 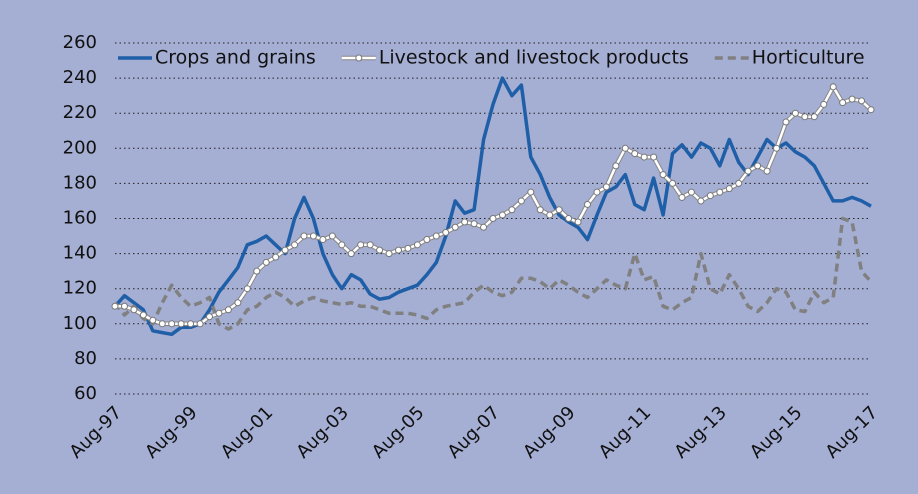 I want to click on y-tick-label: 160, so click(x=80, y=218).